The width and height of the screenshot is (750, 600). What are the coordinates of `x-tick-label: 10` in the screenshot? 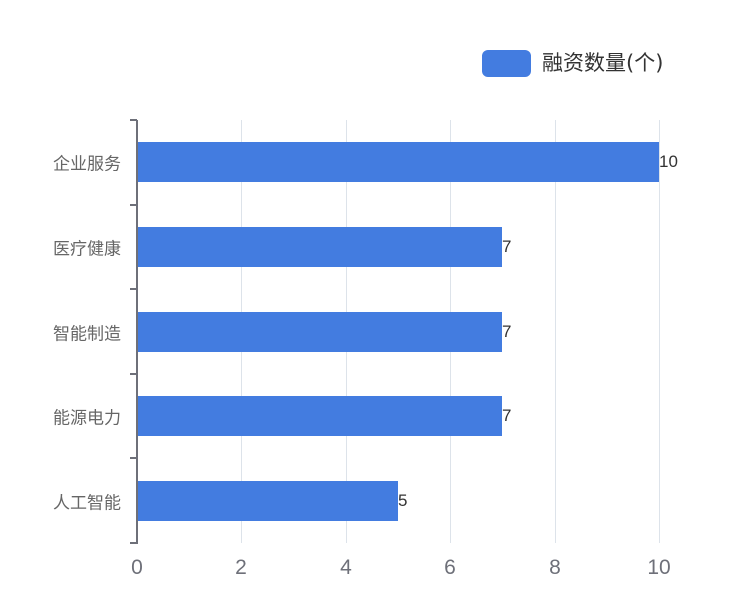 It's located at (659, 567).